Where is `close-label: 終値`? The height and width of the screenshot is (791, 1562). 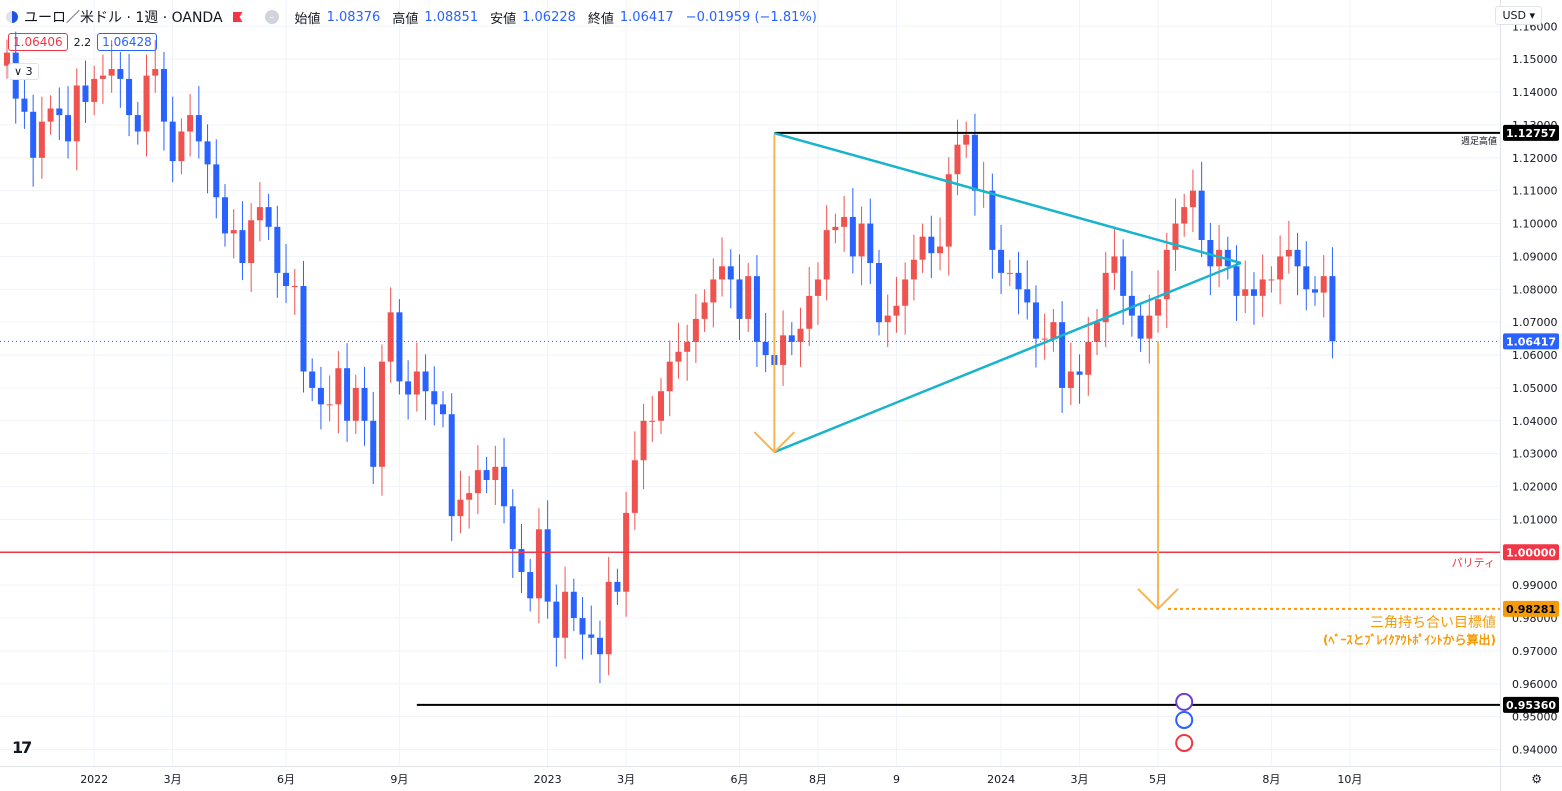
close-label: 終値 is located at coordinates (600, 19).